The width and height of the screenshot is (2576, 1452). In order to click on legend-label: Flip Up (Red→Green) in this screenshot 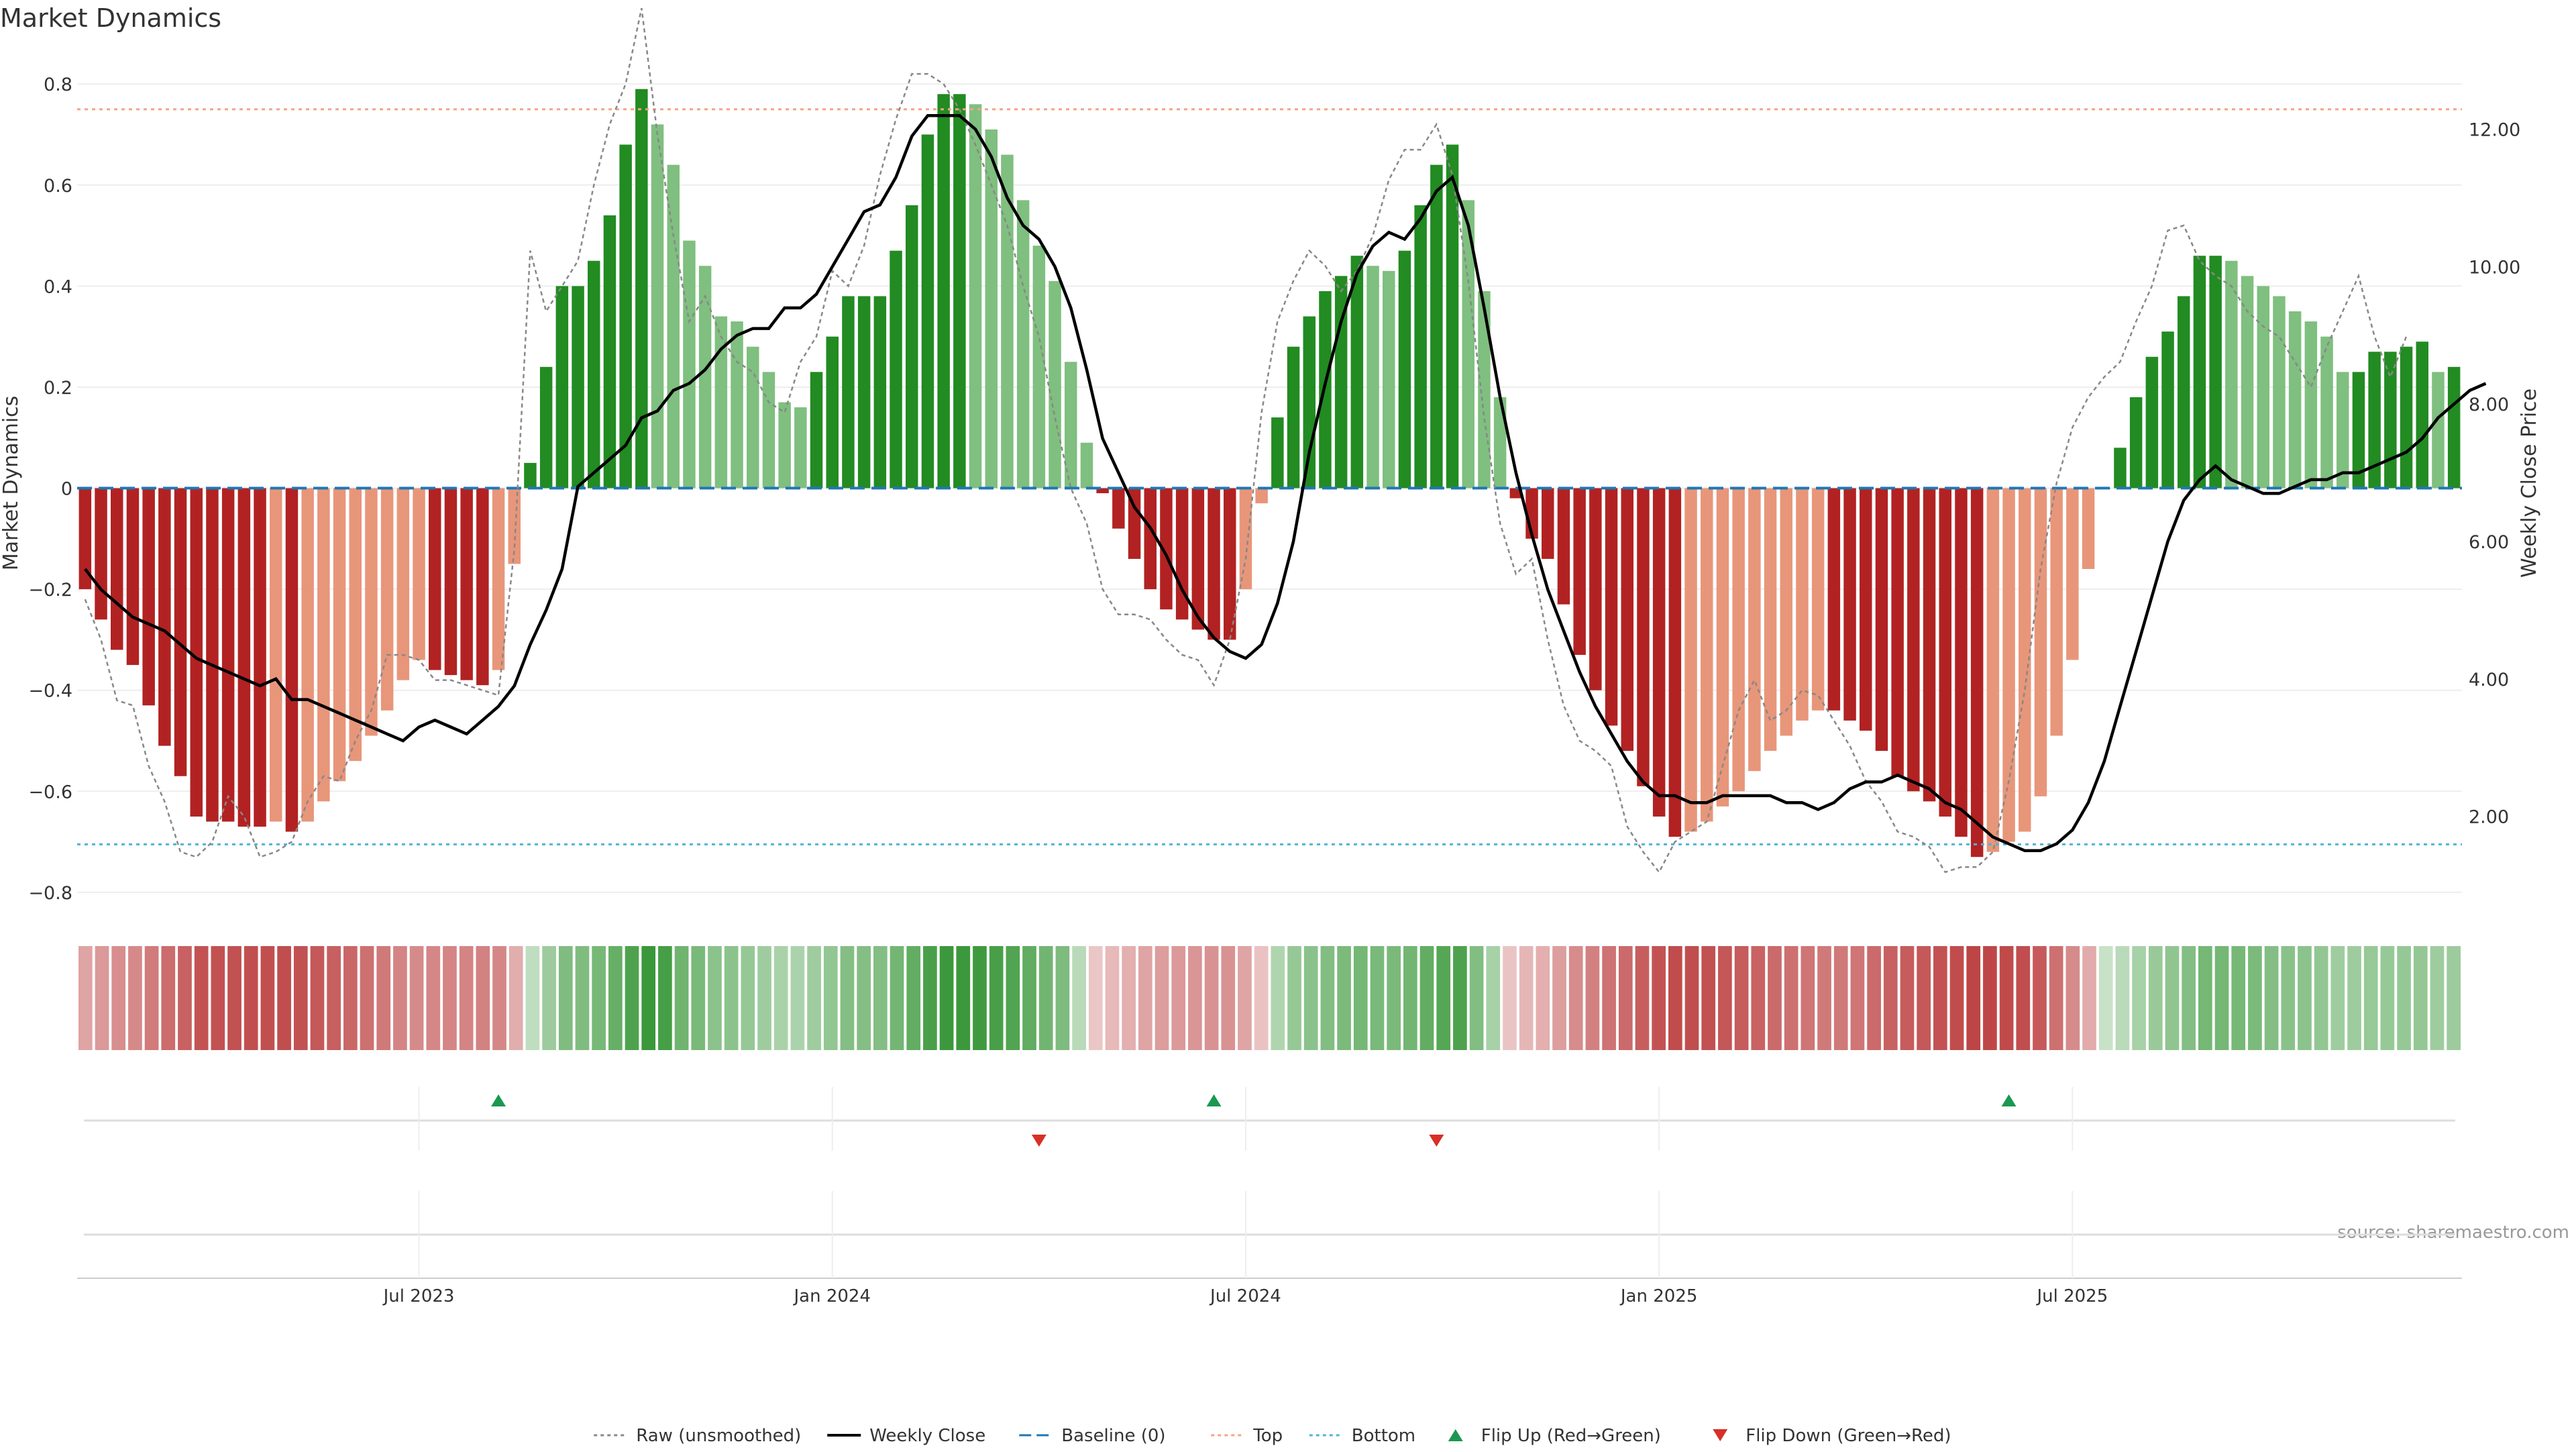, I will do `click(1571, 1436)`.